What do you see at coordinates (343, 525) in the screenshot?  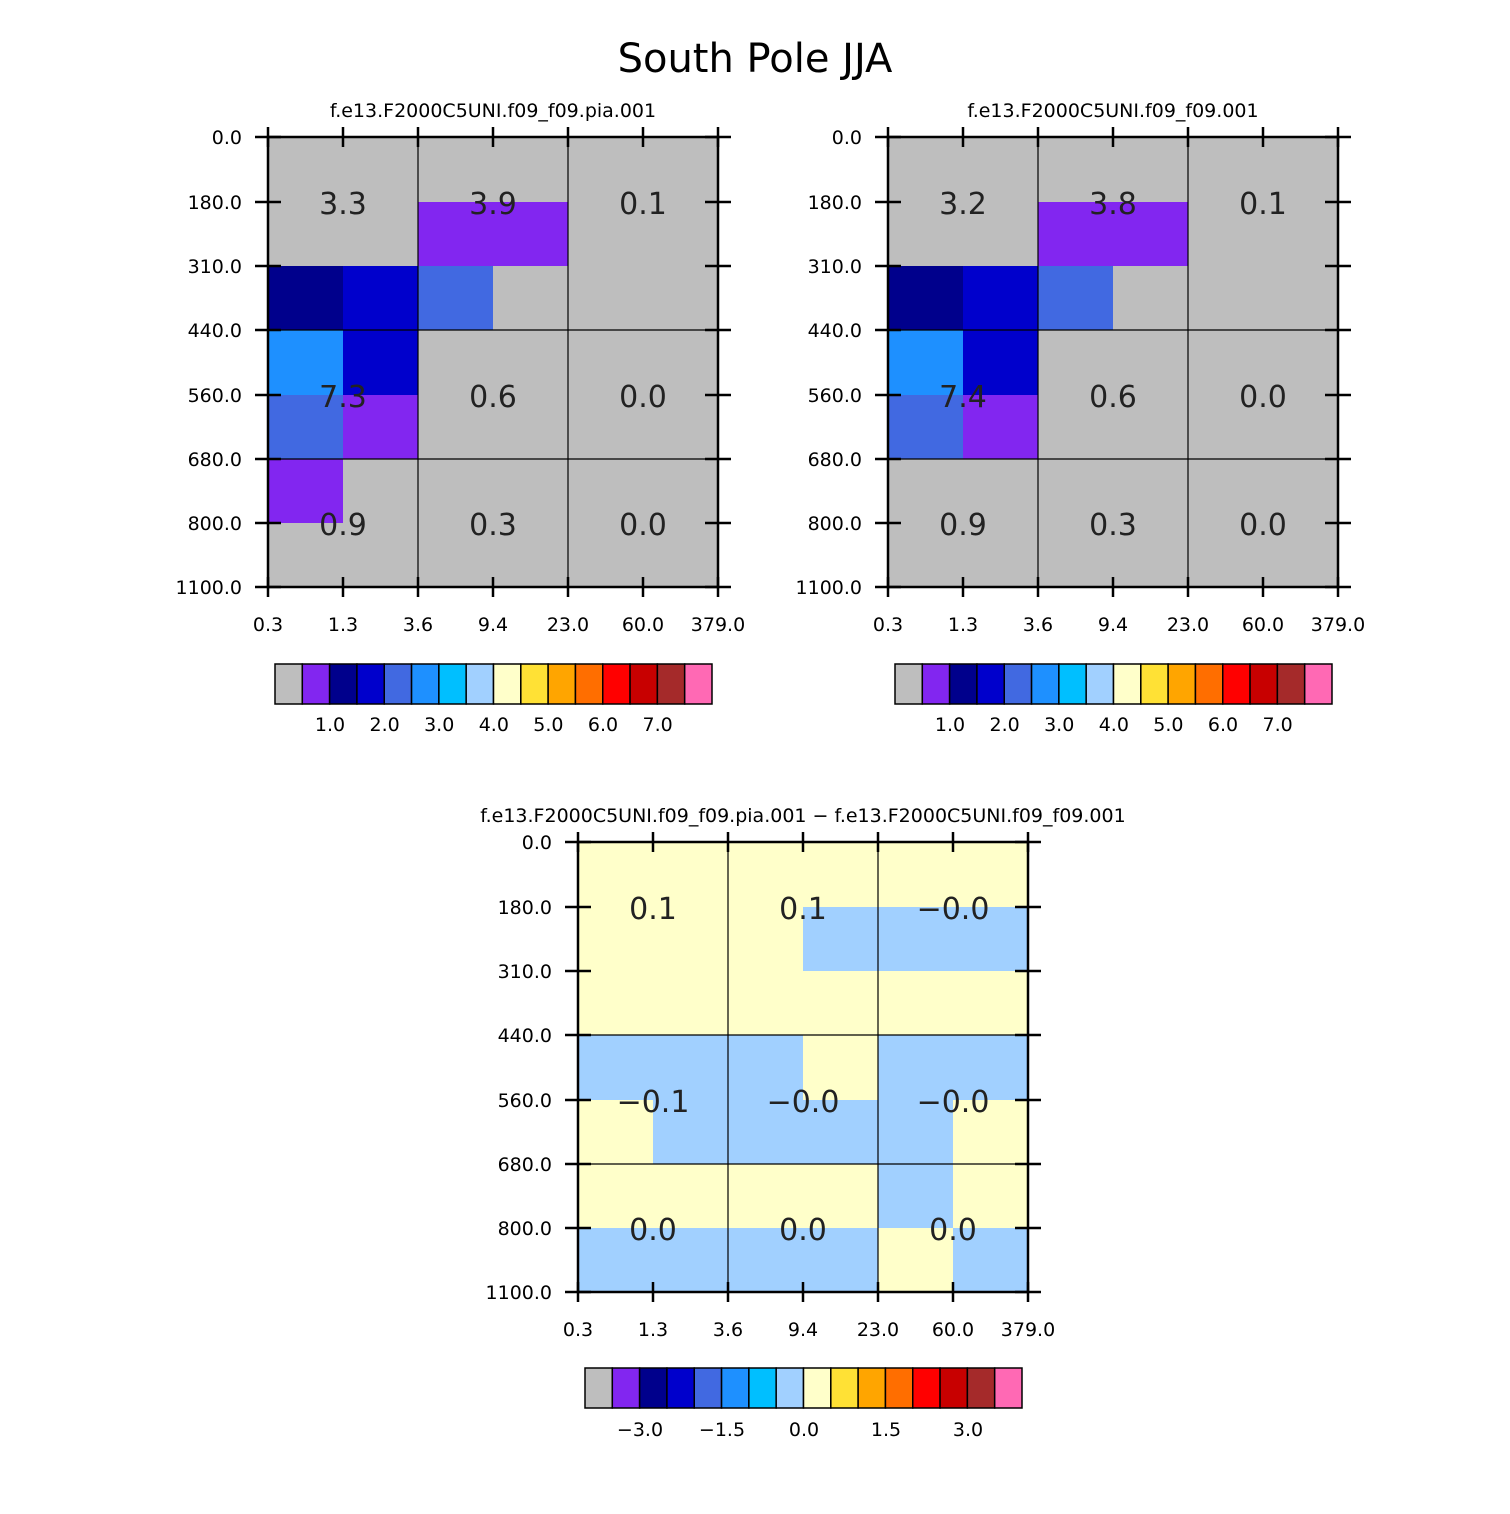 I see `cell-value-label: 0.9` at bounding box center [343, 525].